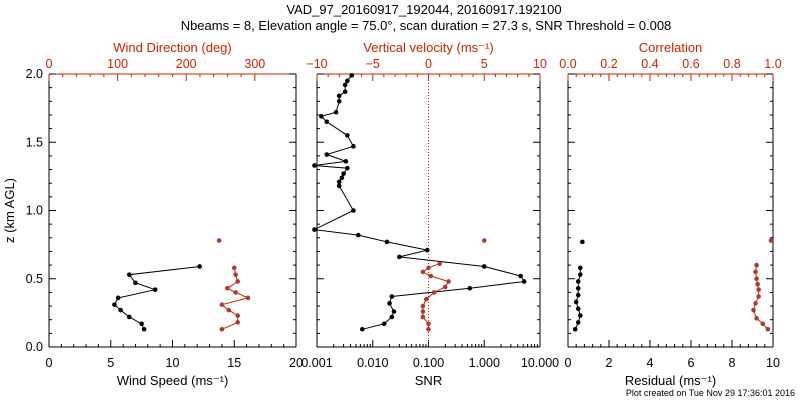 Image resolution: width=800 pixels, height=400 pixels. Describe the element at coordinates (484, 363) in the screenshot. I see `x-tick-label: 1.000` at that location.